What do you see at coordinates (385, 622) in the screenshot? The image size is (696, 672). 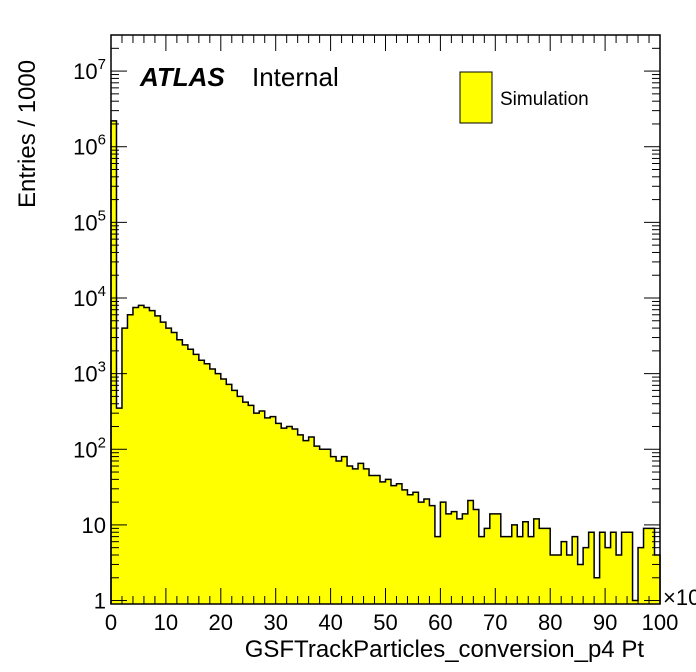 I see `x-tick-label: 50` at bounding box center [385, 622].